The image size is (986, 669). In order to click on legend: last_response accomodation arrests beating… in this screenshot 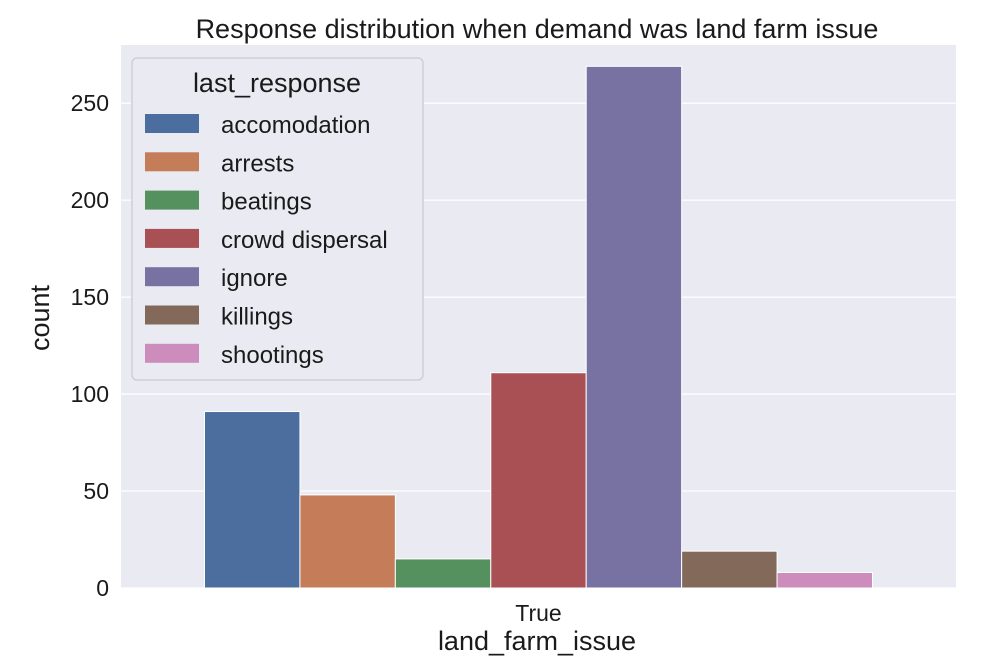, I will do `click(277, 219)`.